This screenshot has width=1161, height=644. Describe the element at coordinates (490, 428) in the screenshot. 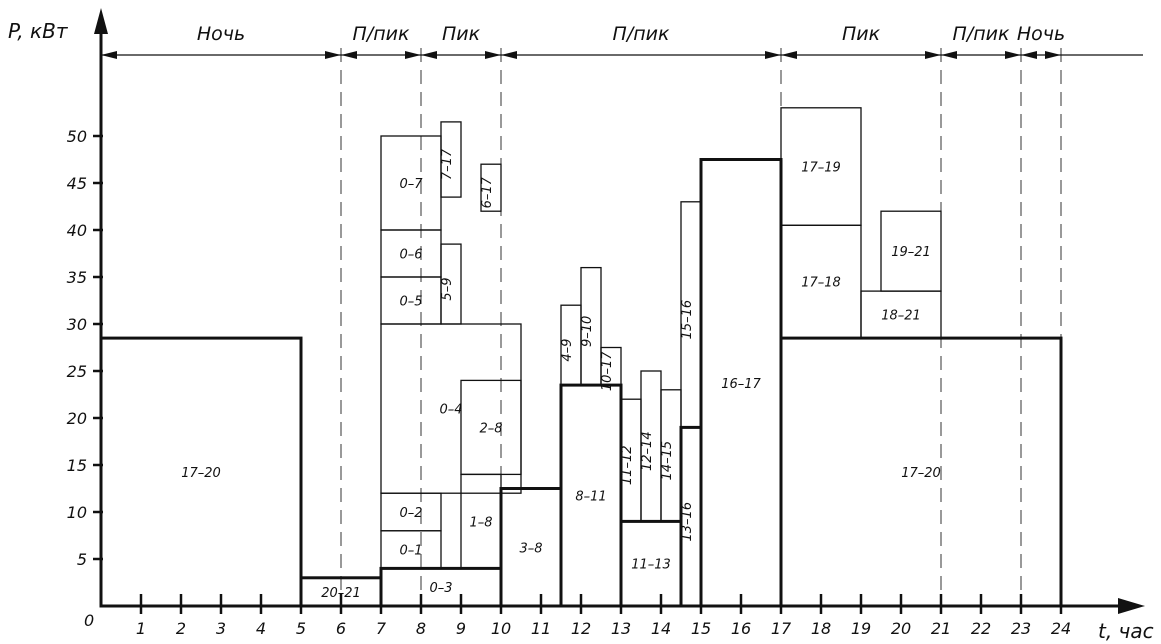

I see `load-segment-label: 2–8` at that location.